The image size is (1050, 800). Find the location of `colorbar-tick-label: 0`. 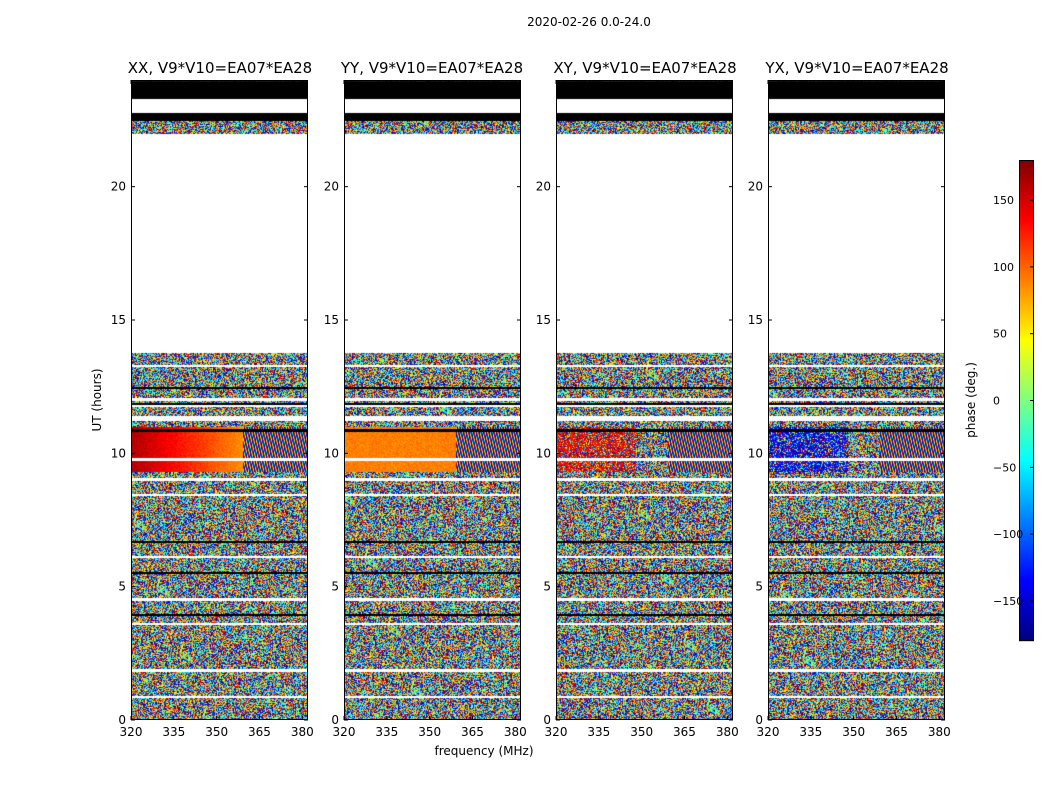

colorbar-tick-label: 0 is located at coordinates (996, 401).